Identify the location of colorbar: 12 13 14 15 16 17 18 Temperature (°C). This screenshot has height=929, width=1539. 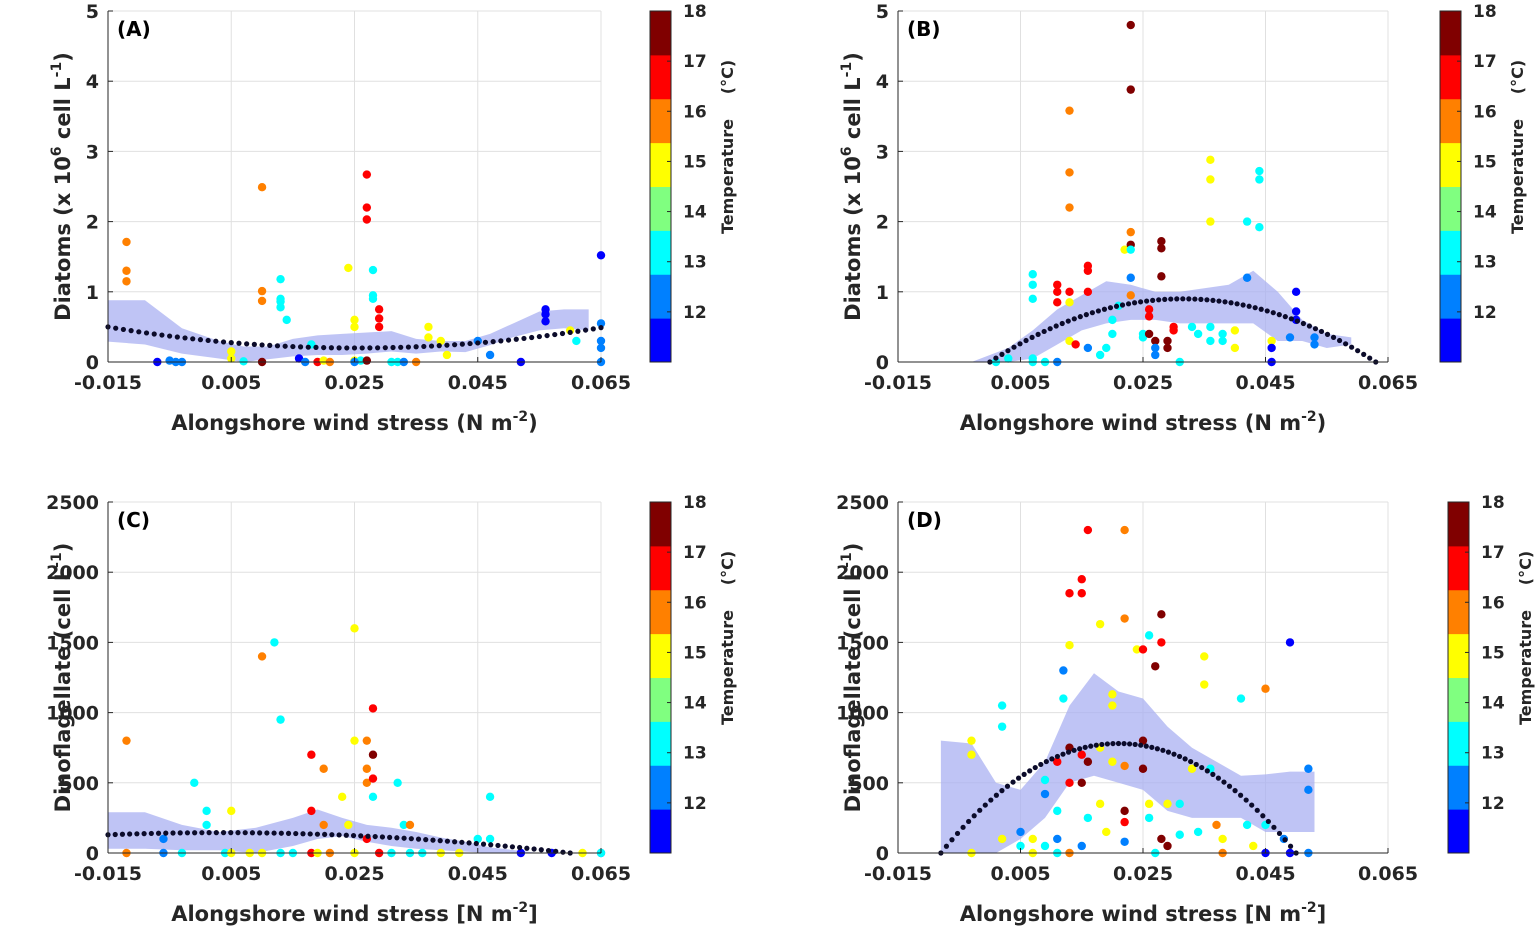
(1491, 673).